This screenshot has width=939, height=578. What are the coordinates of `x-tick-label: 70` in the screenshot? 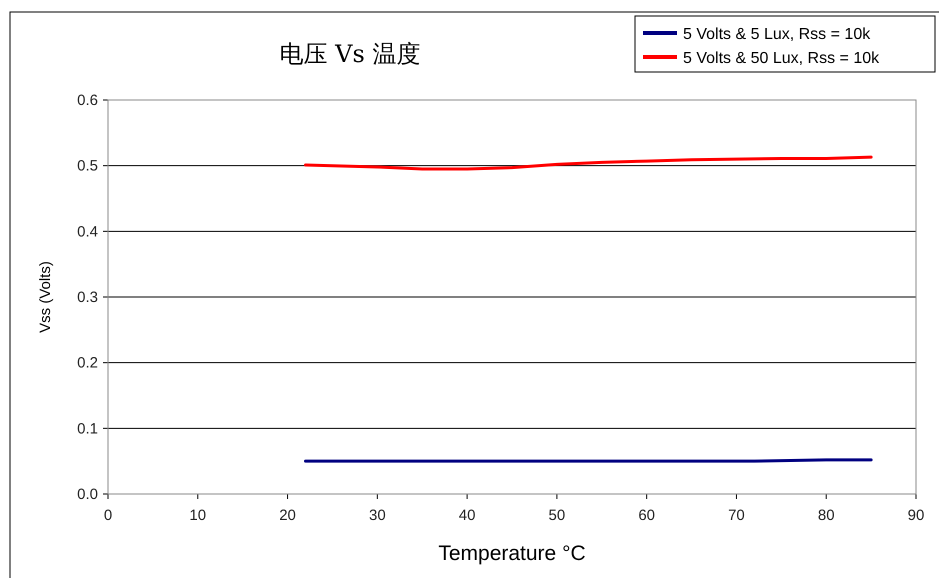 It's located at (736, 515).